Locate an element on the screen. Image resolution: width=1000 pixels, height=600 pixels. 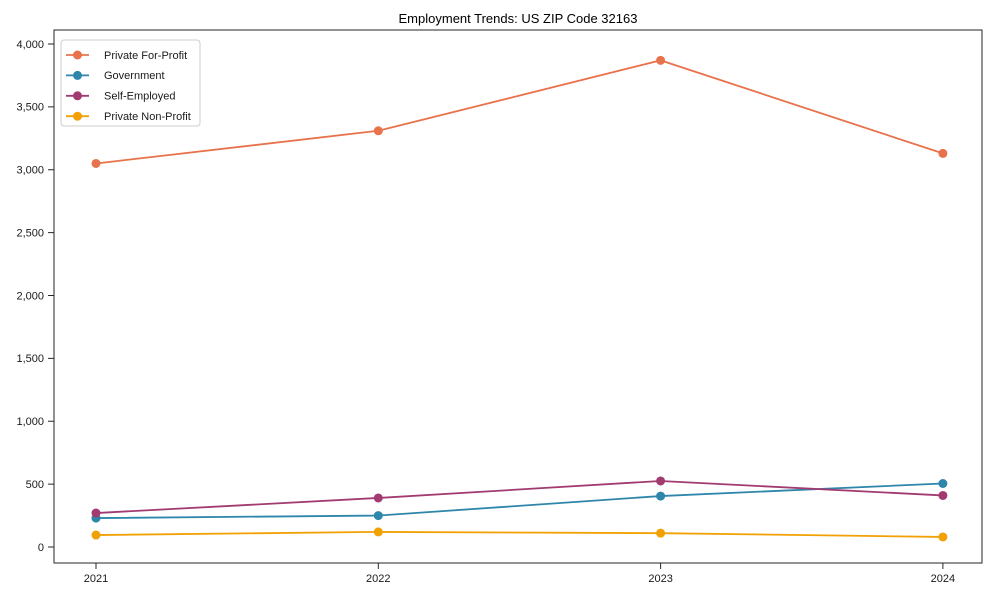
legend-box is located at coordinates (130, 83).